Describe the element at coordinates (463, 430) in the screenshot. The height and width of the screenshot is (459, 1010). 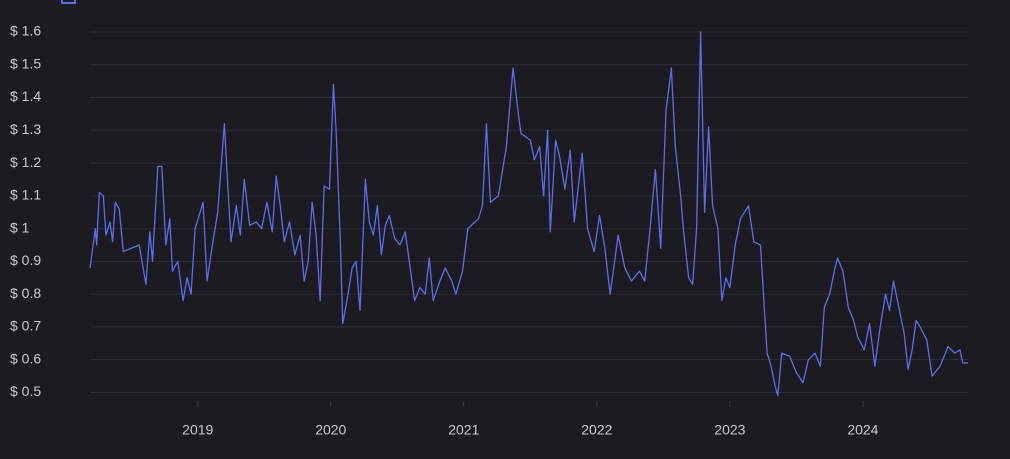
I see `x-tick-label: 2021` at that location.